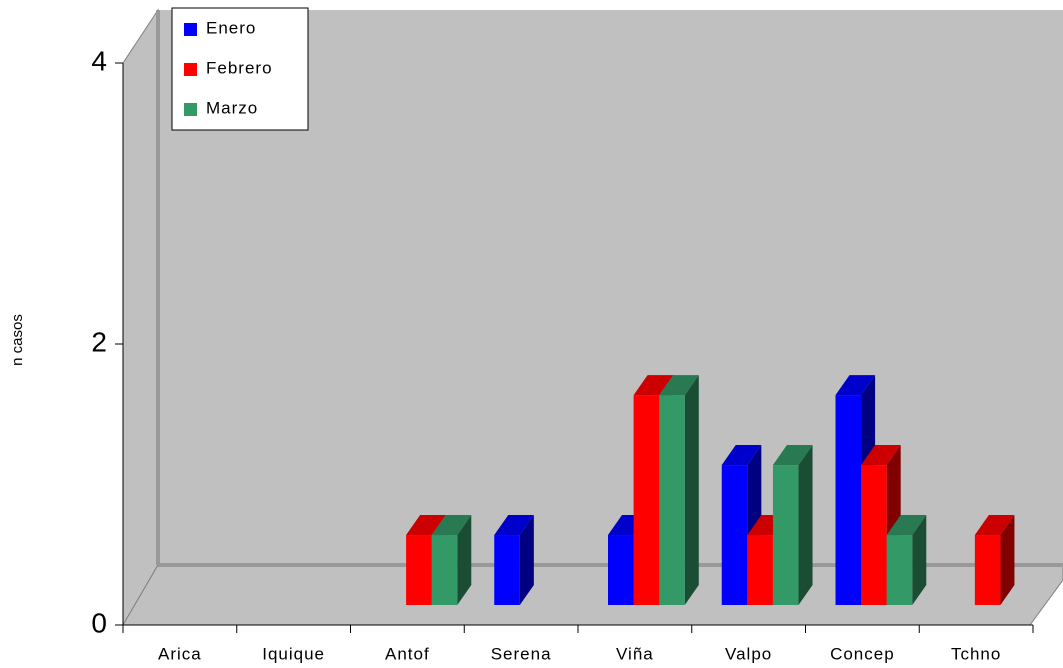 This screenshot has width=1063, height=668. What do you see at coordinates (17, 340) in the screenshot?
I see `y-axis-label: n casos` at bounding box center [17, 340].